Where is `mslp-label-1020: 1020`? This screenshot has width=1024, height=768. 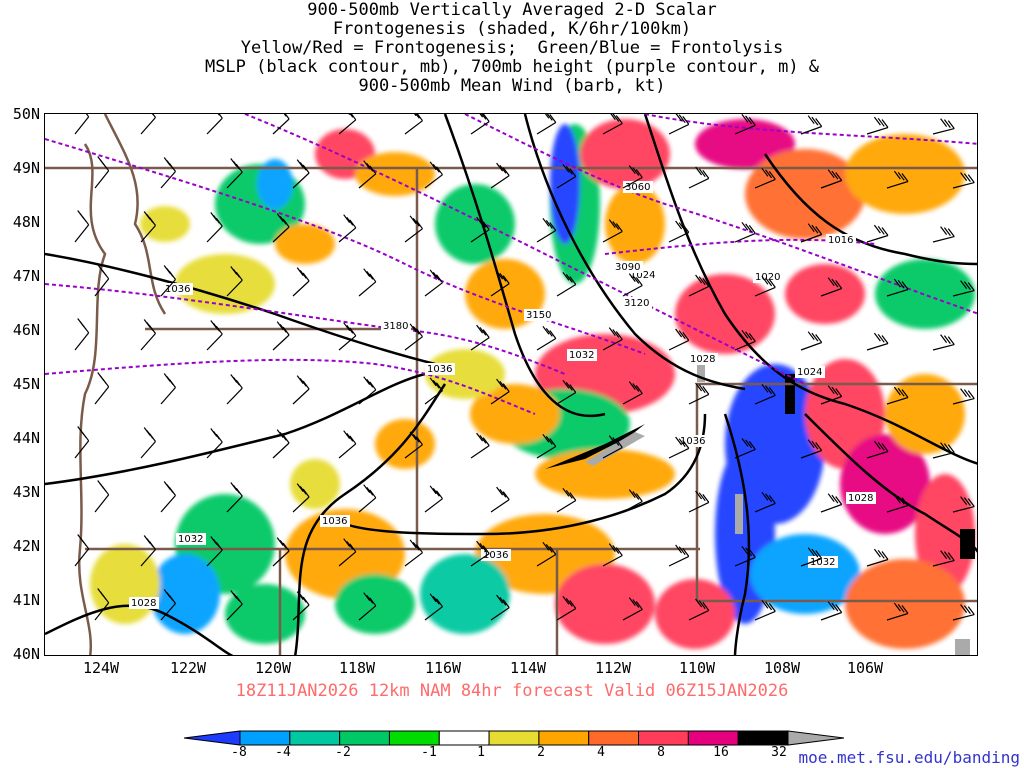
mslp-label-1020: 1020 is located at coordinates (767, 277).